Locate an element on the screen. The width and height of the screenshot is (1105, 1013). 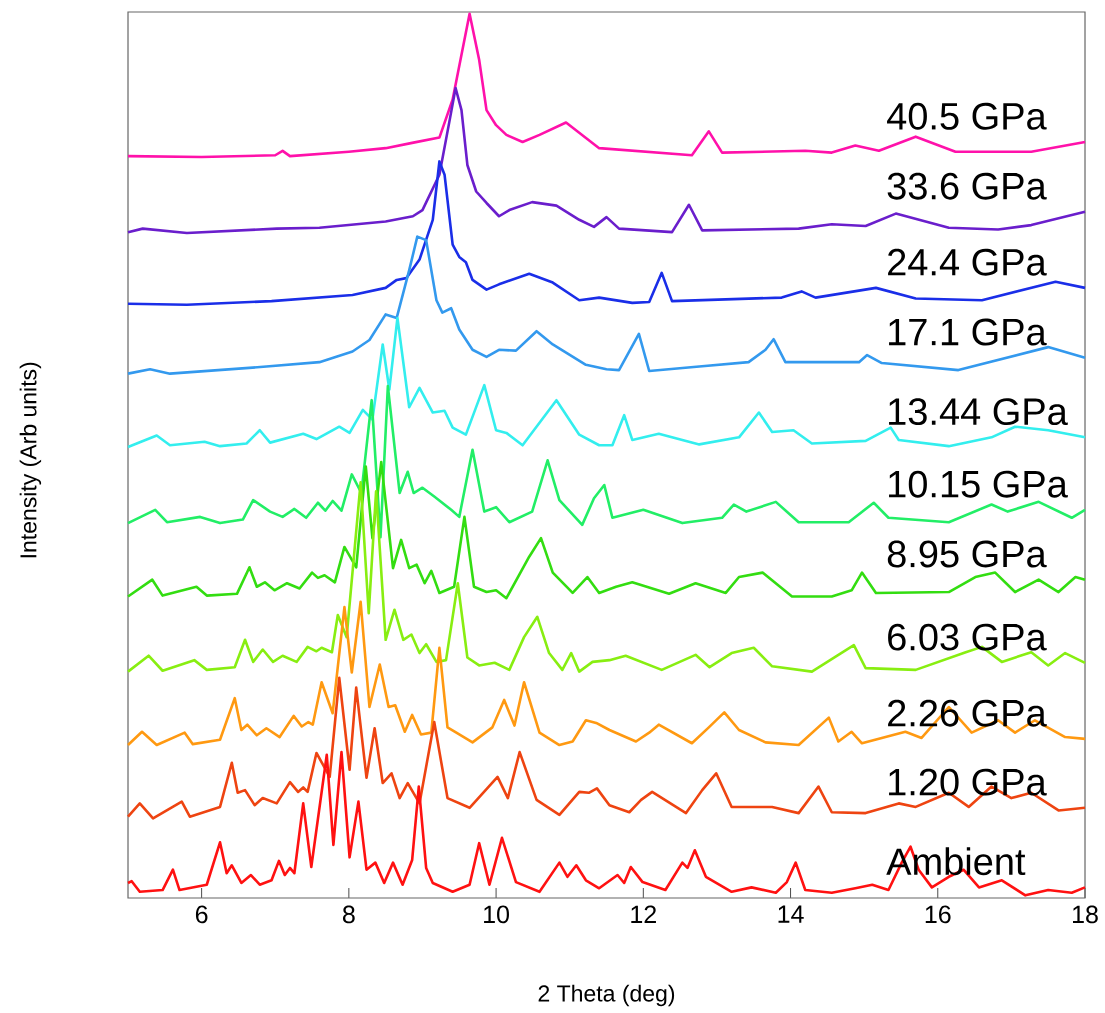
x-tick-label: 14 is located at coordinates (791, 914).